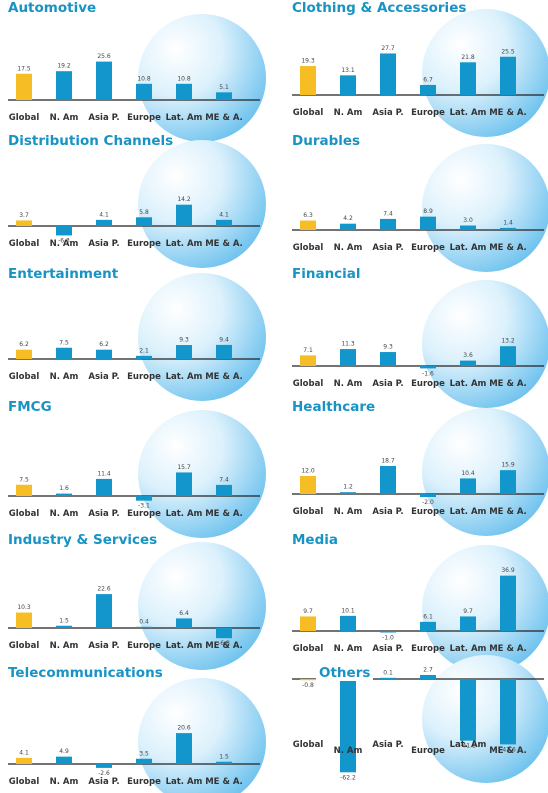 This screenshot has height=793, width=548. I want to click on chart-title: Distribution Channels, so click(91, 141).